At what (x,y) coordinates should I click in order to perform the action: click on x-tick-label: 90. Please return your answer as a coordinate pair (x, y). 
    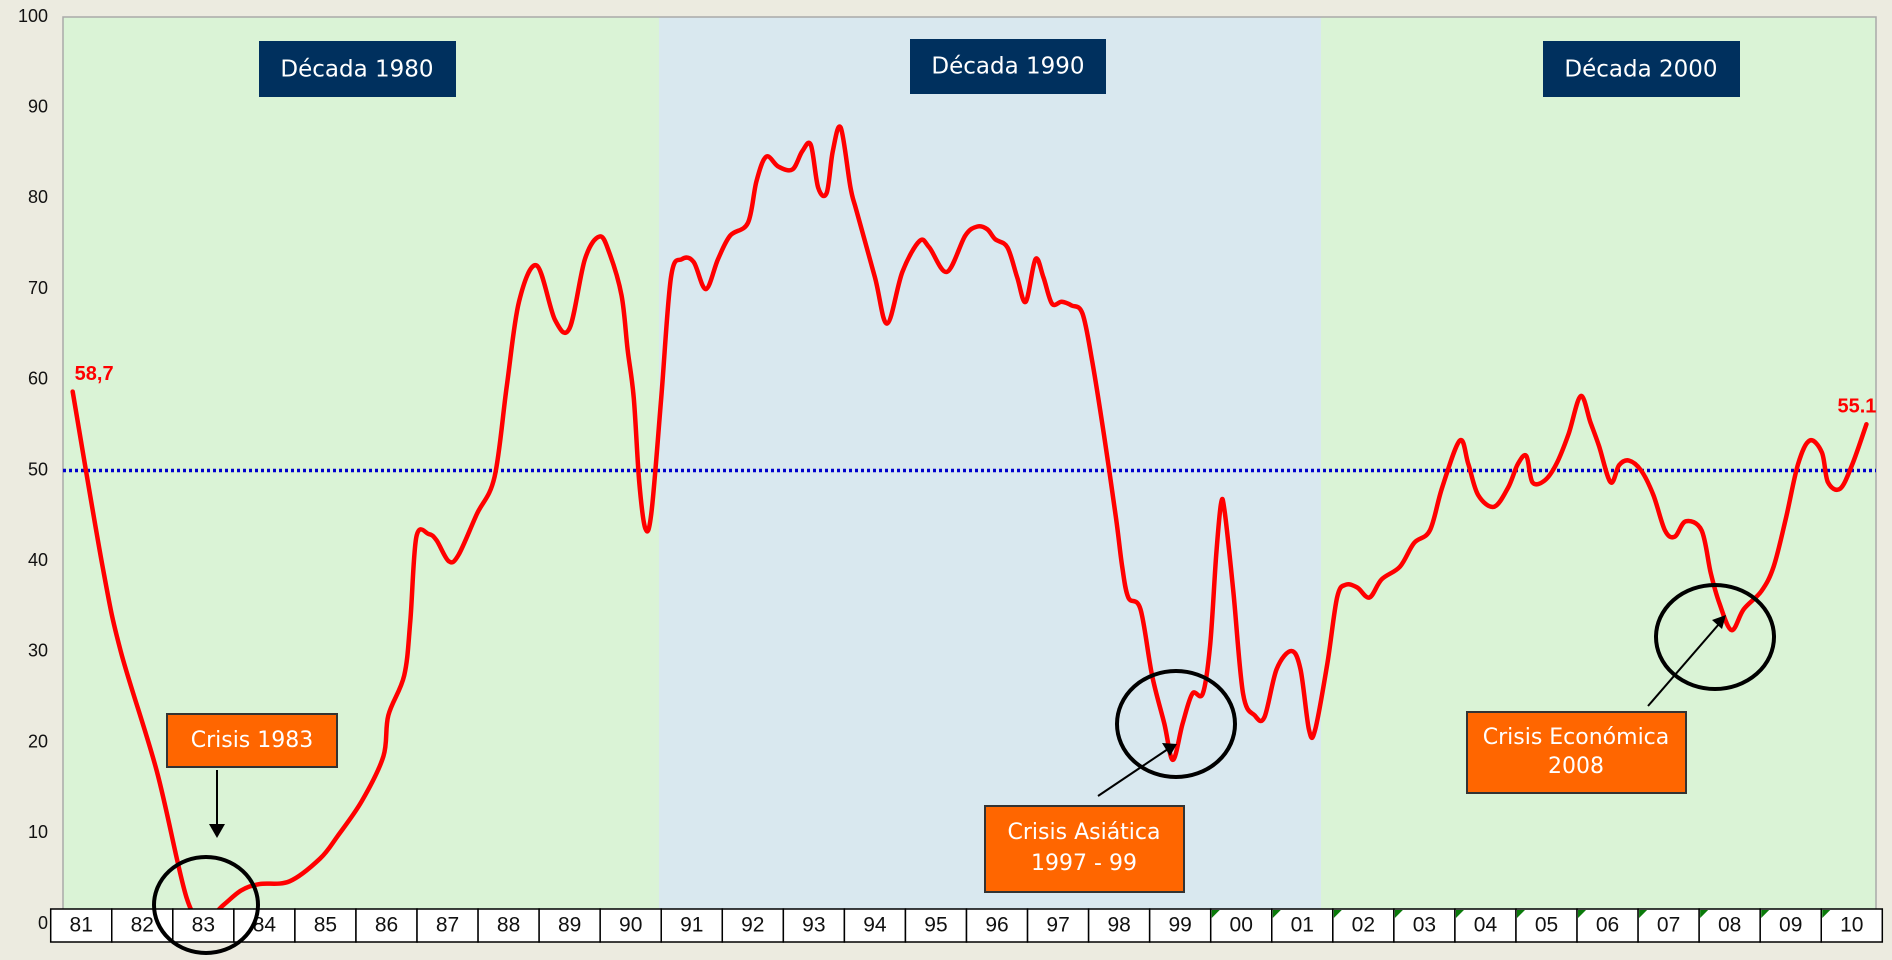
    Looking at the image, I should click on (630, 925).